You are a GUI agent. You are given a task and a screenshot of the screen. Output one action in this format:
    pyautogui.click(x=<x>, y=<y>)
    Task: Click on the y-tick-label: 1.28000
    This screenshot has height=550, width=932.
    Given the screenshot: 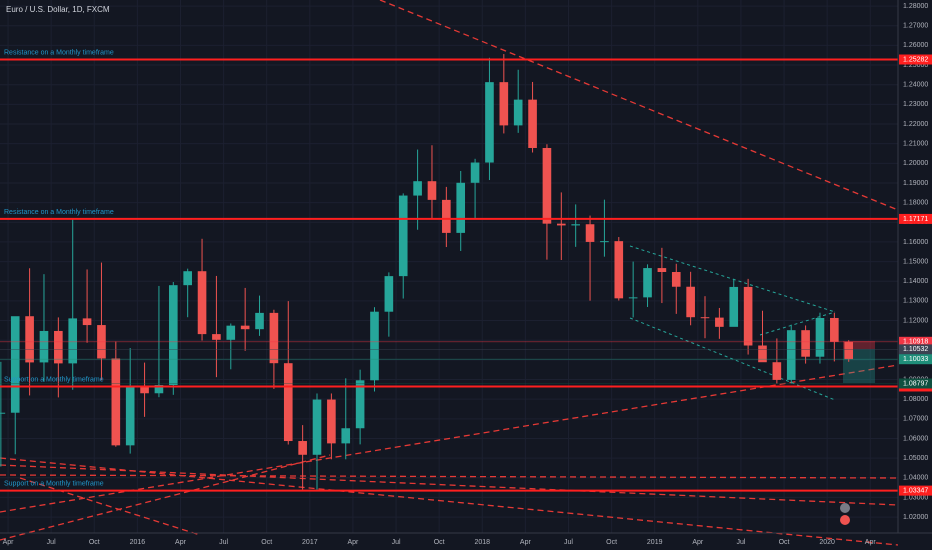 What is the action you would take?
    pyautogui.click(x=915, y=6)
    